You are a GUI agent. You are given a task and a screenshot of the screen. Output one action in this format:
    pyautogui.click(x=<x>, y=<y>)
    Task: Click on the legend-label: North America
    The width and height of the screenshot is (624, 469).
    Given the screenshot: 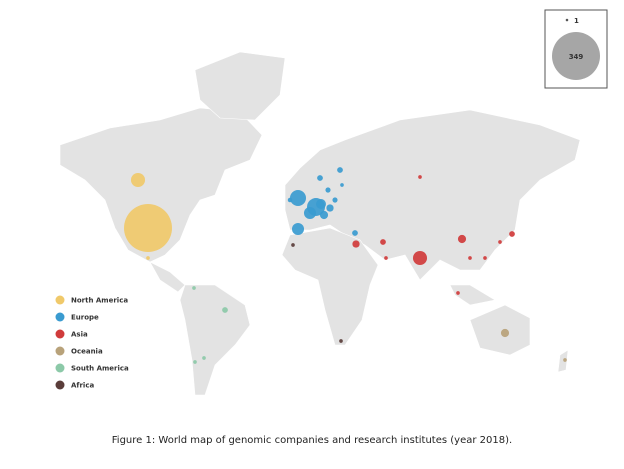 What is the action you would take?
    pyautogui.click(x=99, y=301)
    